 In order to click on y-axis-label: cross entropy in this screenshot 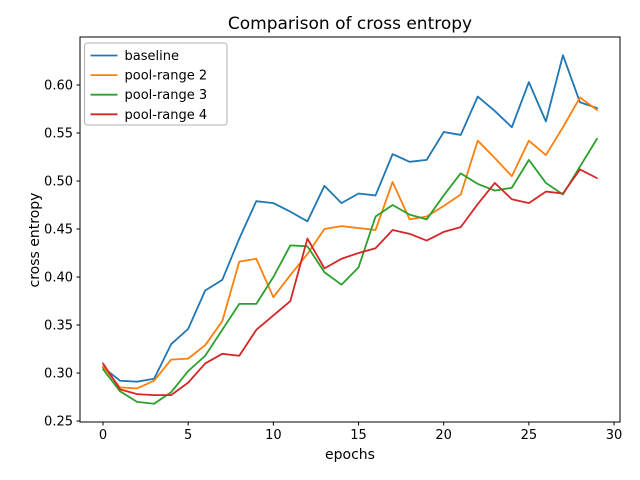, I will do `click(35, 240)`.